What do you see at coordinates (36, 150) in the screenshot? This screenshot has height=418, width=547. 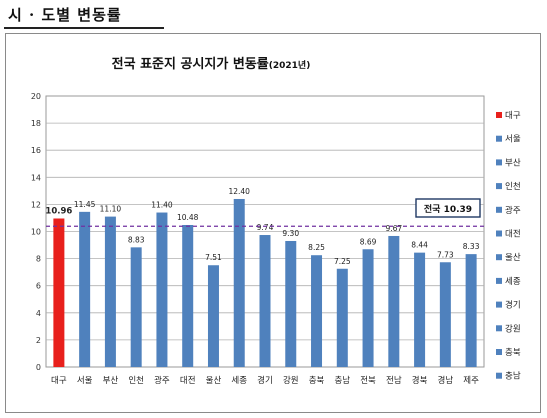 I see `y-tick-label: 16` at bounding box center [36, 150].